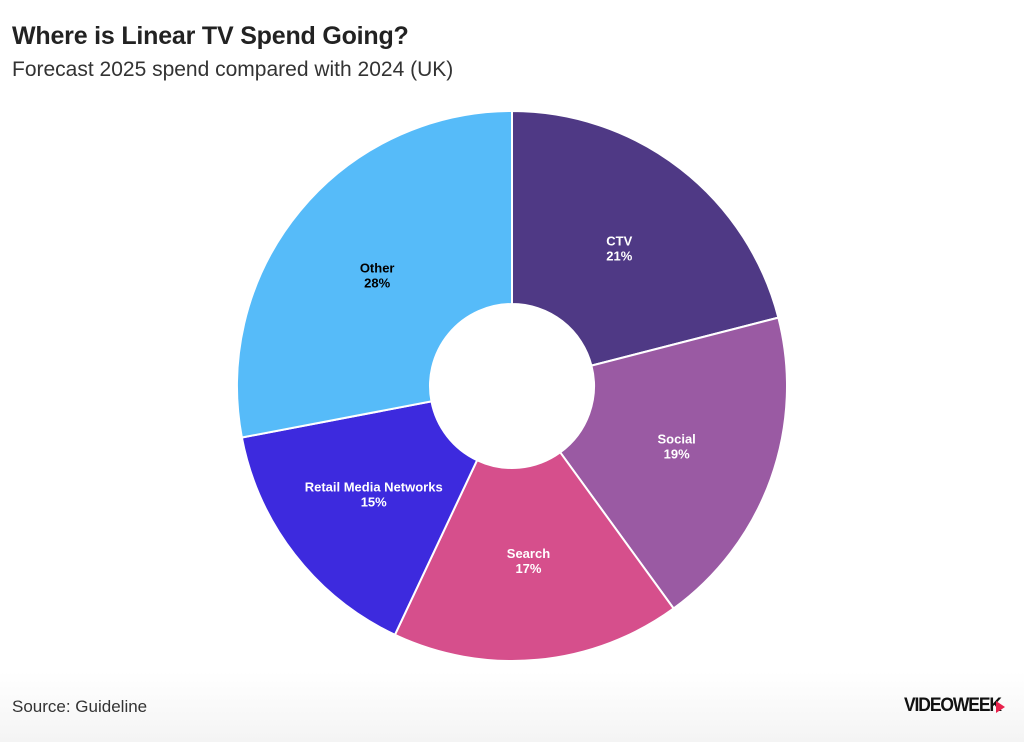 The width and height of the screenshot is (1024, 742). I want to click on slice-value-label: 21%, so click(619, 256).